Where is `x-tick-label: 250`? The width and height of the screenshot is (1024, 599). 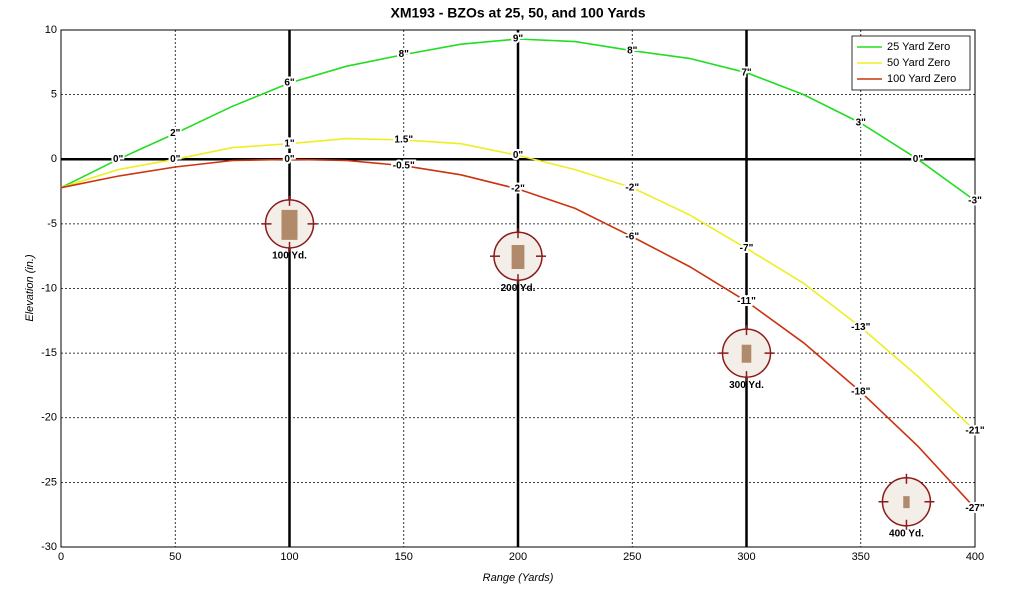
x-tick-label: 250 is located at coordinates (632, 557).